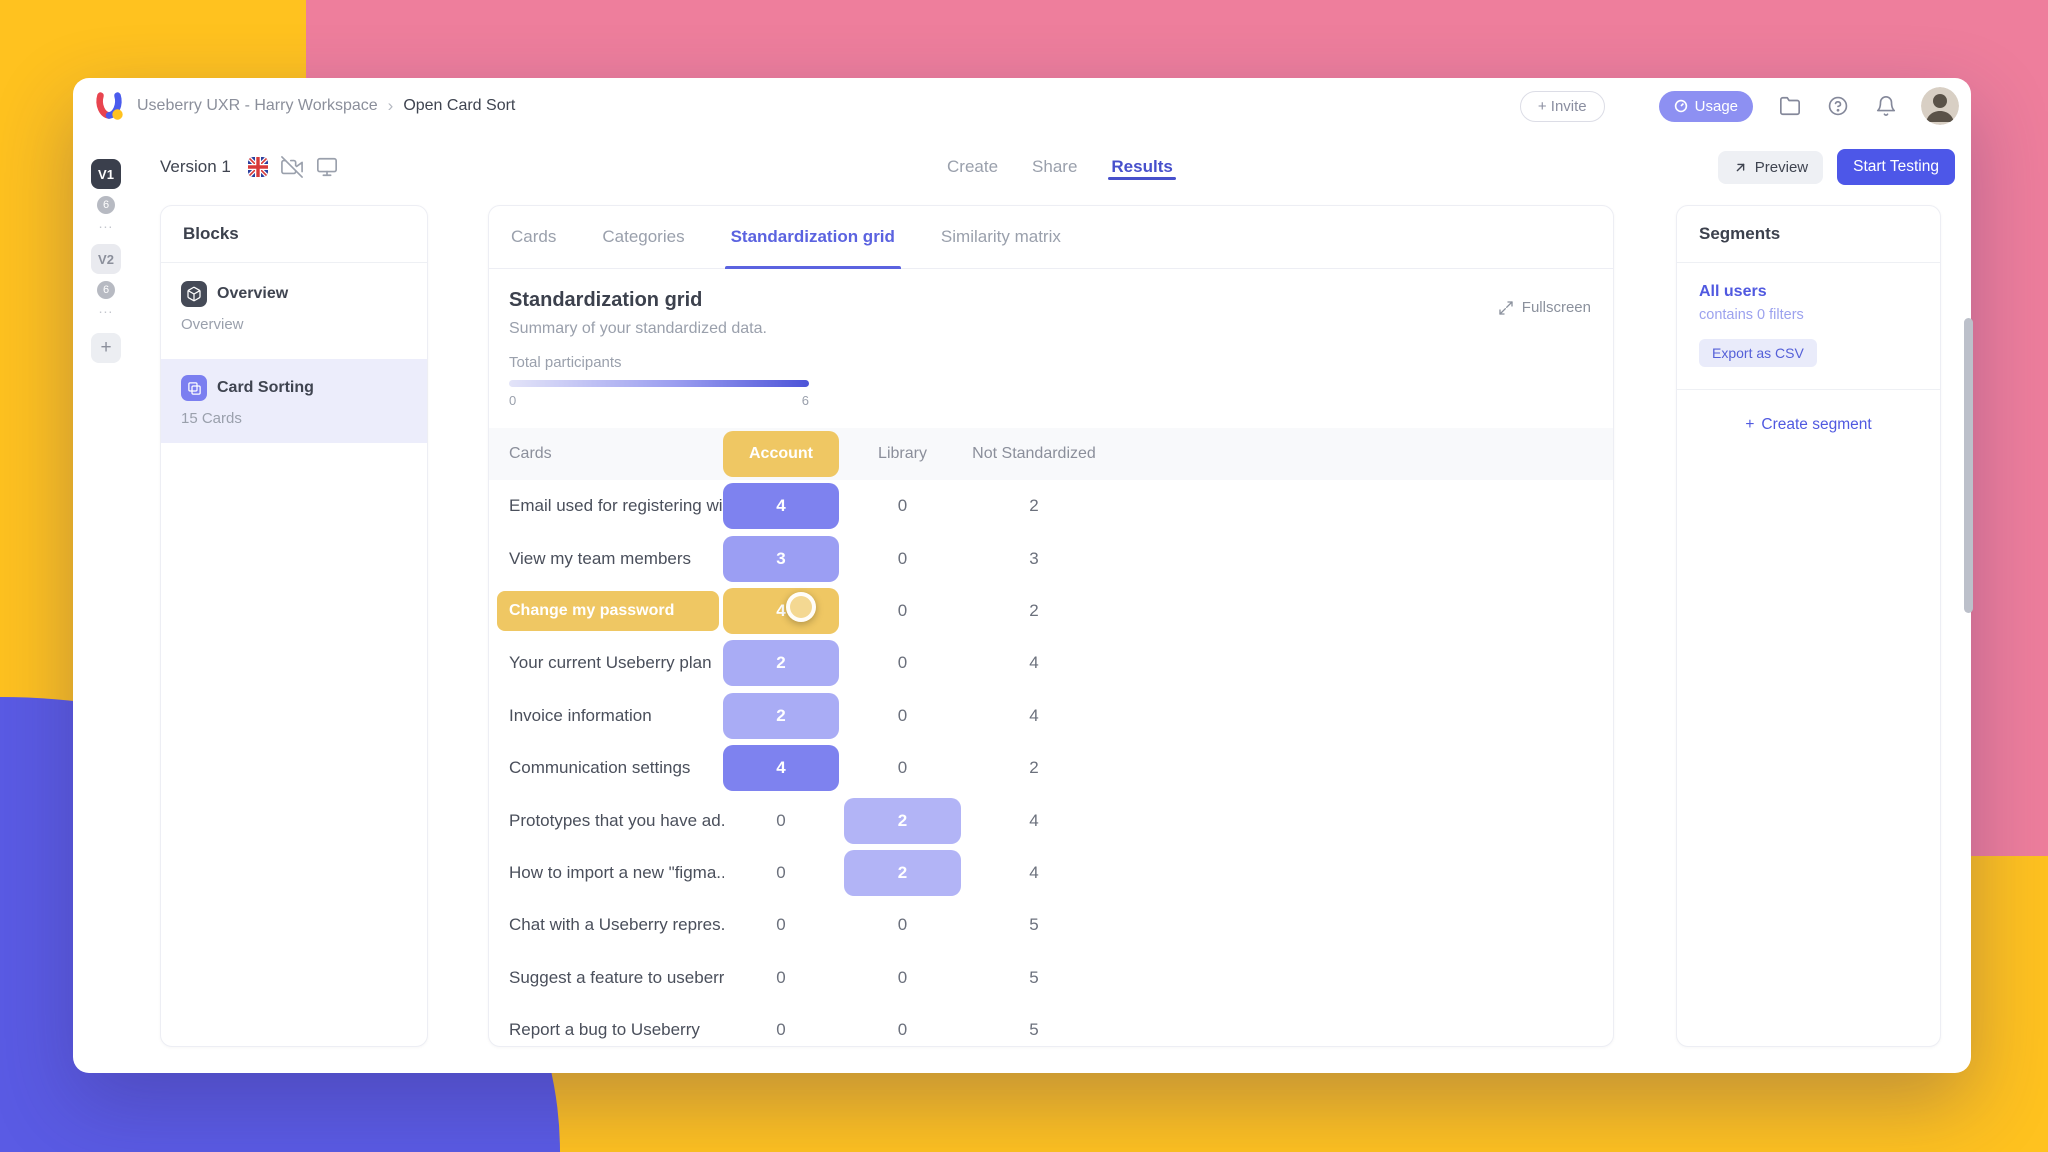 Image resolution: width=2048 pixels, height=1152 pixels. I want to click on version-rail: V1 6 ... V2 6 ... +, so click(106, 220).